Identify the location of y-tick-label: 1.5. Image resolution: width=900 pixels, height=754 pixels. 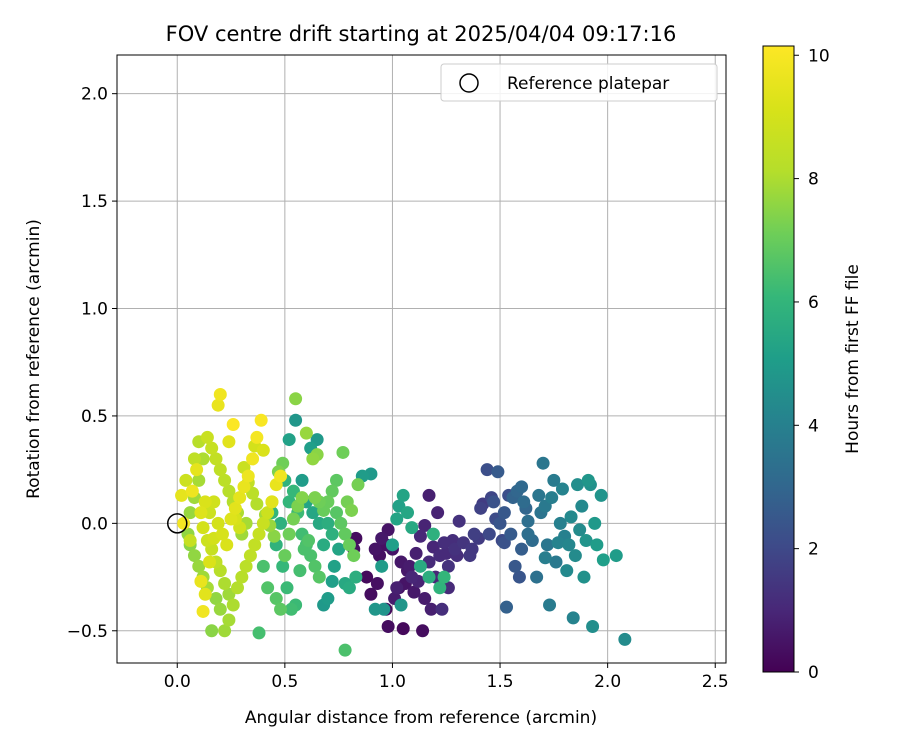
(94, 202).